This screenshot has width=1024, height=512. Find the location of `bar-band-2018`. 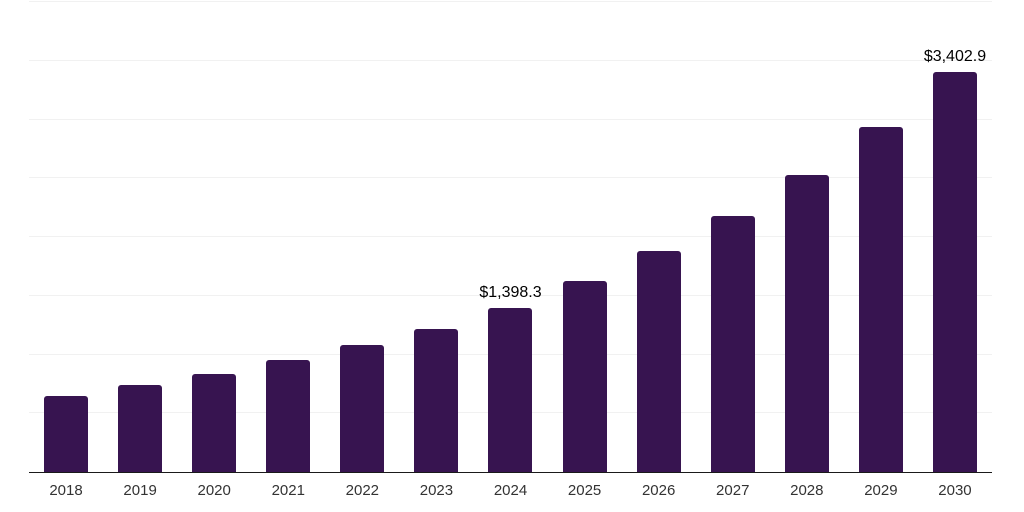

bar-band-2018 is located at coordinates (66, 237).